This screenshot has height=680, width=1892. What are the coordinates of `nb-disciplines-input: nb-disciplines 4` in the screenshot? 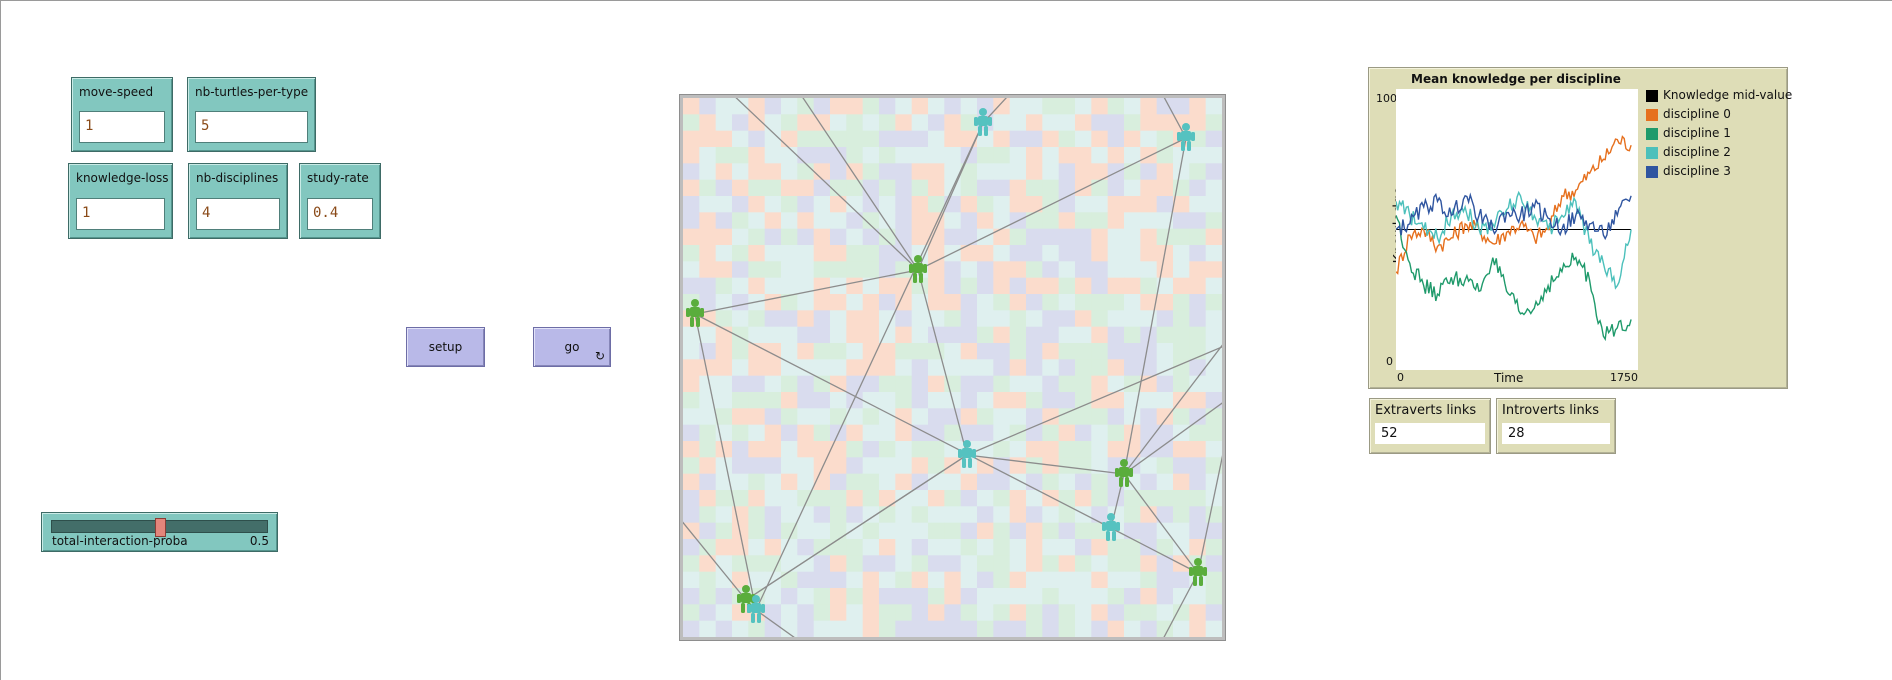 It's located at (238, 201).